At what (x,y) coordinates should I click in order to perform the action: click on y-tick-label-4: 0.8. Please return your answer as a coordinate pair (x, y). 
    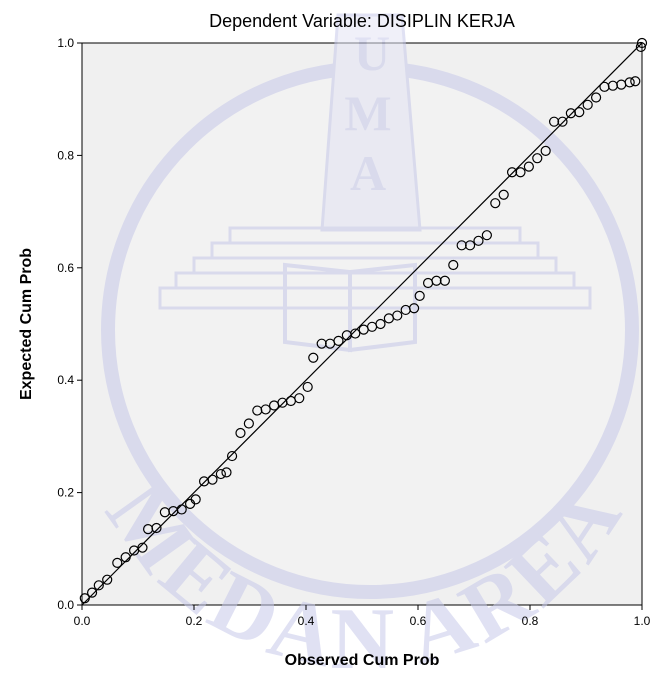
    Looking at the image, I should click on (65, 155).